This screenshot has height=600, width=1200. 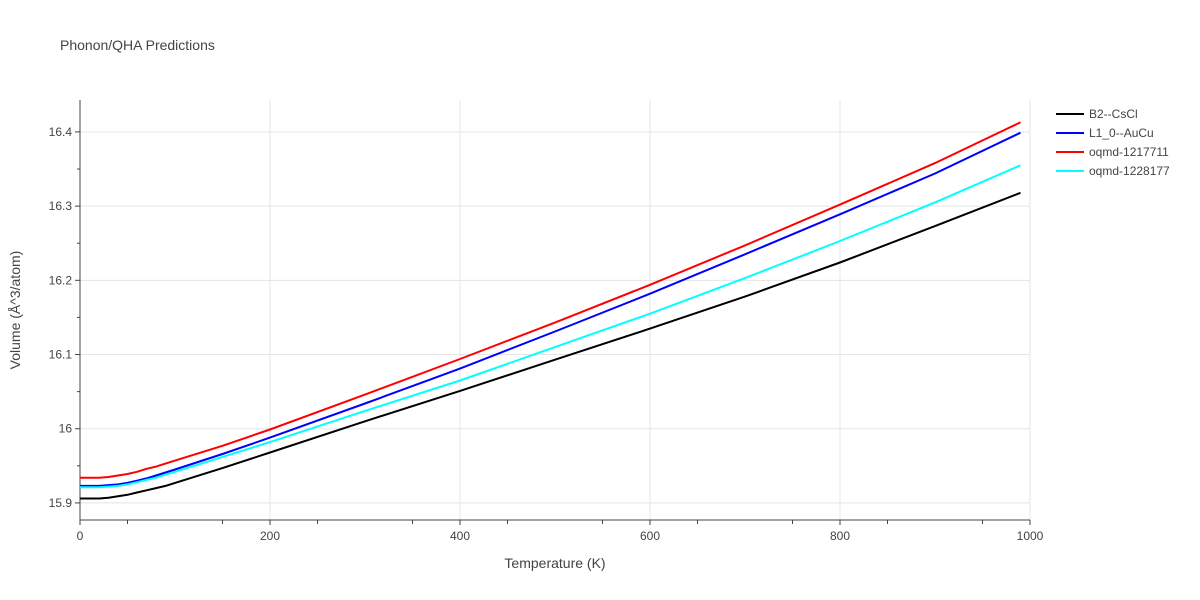 What do you see at coordinates (650, 536) in the screenshot?
I see `x-tick-label: 600` at bounding box center [650, 536].